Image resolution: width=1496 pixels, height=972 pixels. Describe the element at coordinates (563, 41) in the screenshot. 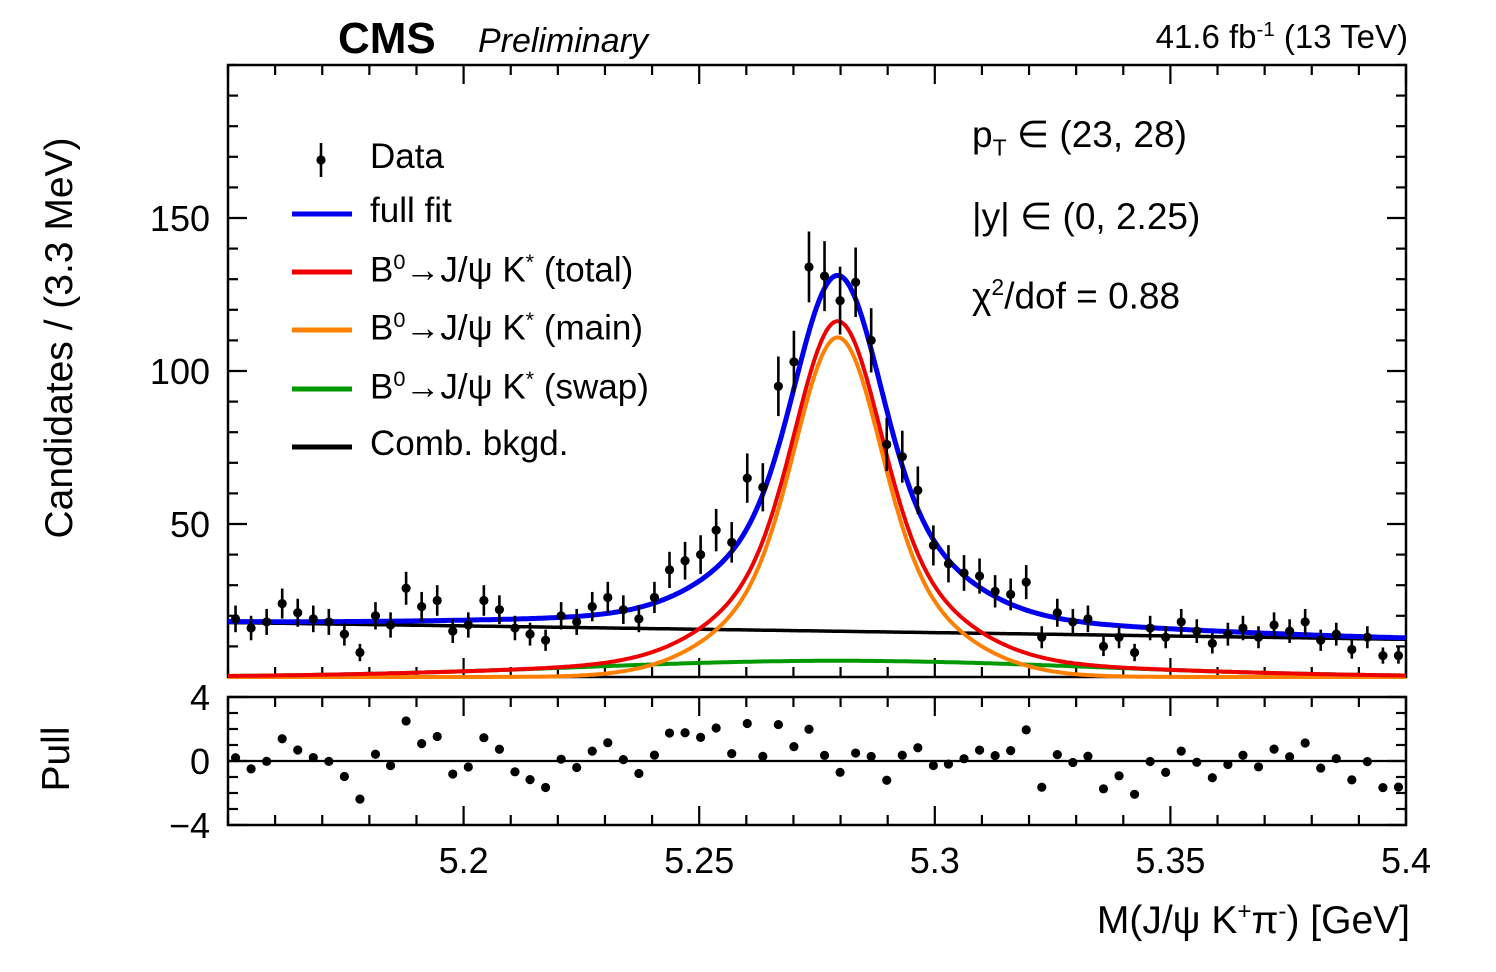

I see `preliminary-label: Preliminary` at that location.